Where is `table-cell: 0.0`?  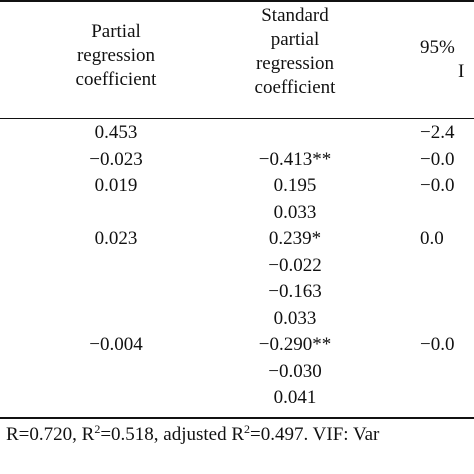
table-cell: 0.0 is located at coordinates (432, 238).